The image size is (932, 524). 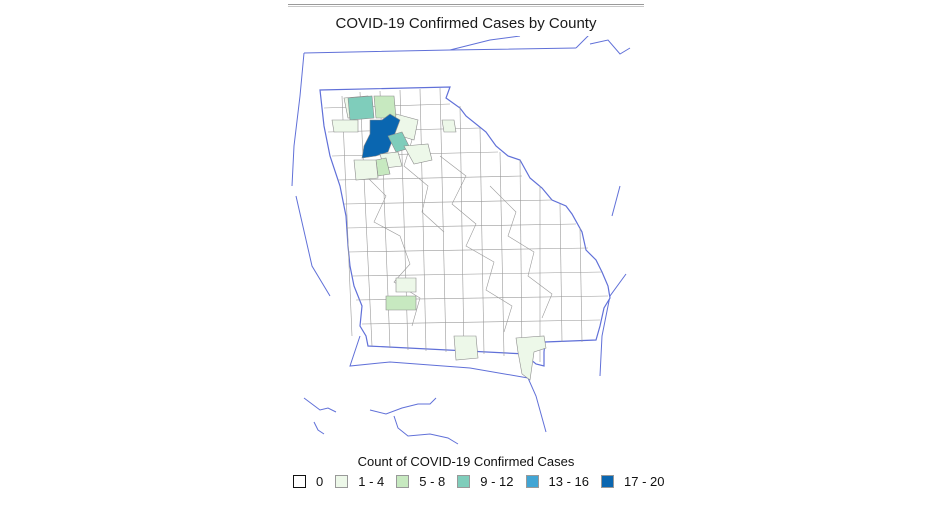 What do you see at coordinates (466, 5) in the screenshot?
I see `title-rule` at bounding box center [466, 5].